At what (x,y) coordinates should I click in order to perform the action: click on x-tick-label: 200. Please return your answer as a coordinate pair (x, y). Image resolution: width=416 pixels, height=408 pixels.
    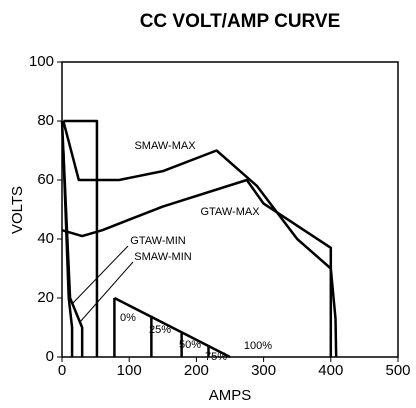
    Looking at the image, I should click on (196, 370).